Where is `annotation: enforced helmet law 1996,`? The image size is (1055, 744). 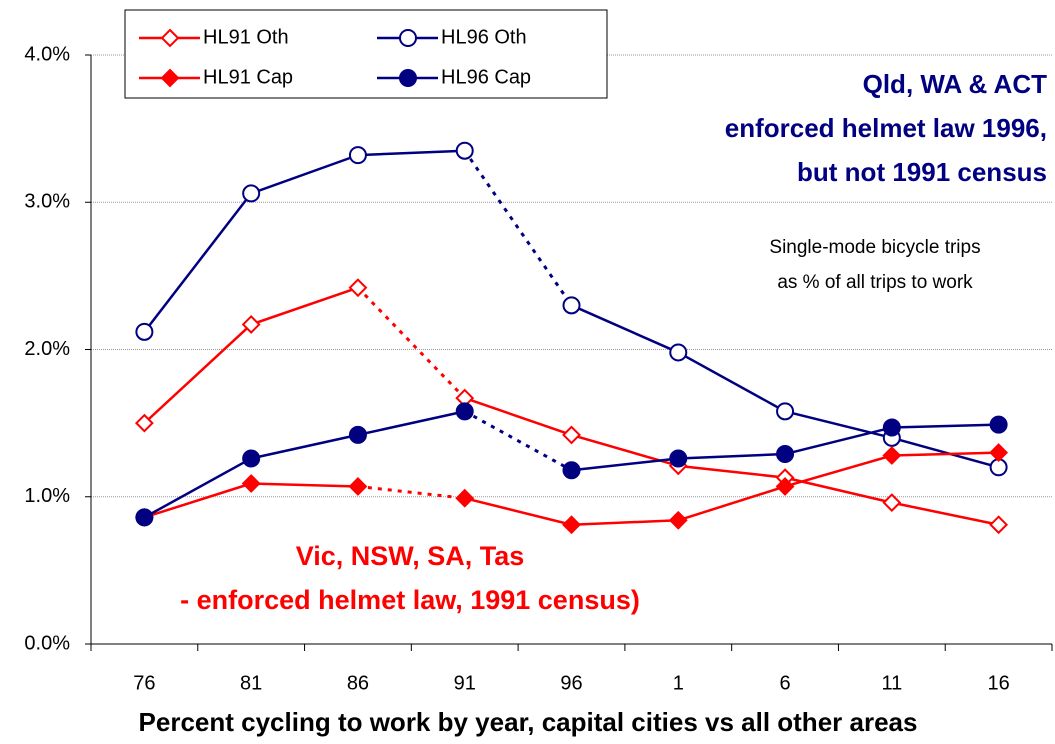
annotation: enforced helmet law 1996, is located at coordinates (886, 128).